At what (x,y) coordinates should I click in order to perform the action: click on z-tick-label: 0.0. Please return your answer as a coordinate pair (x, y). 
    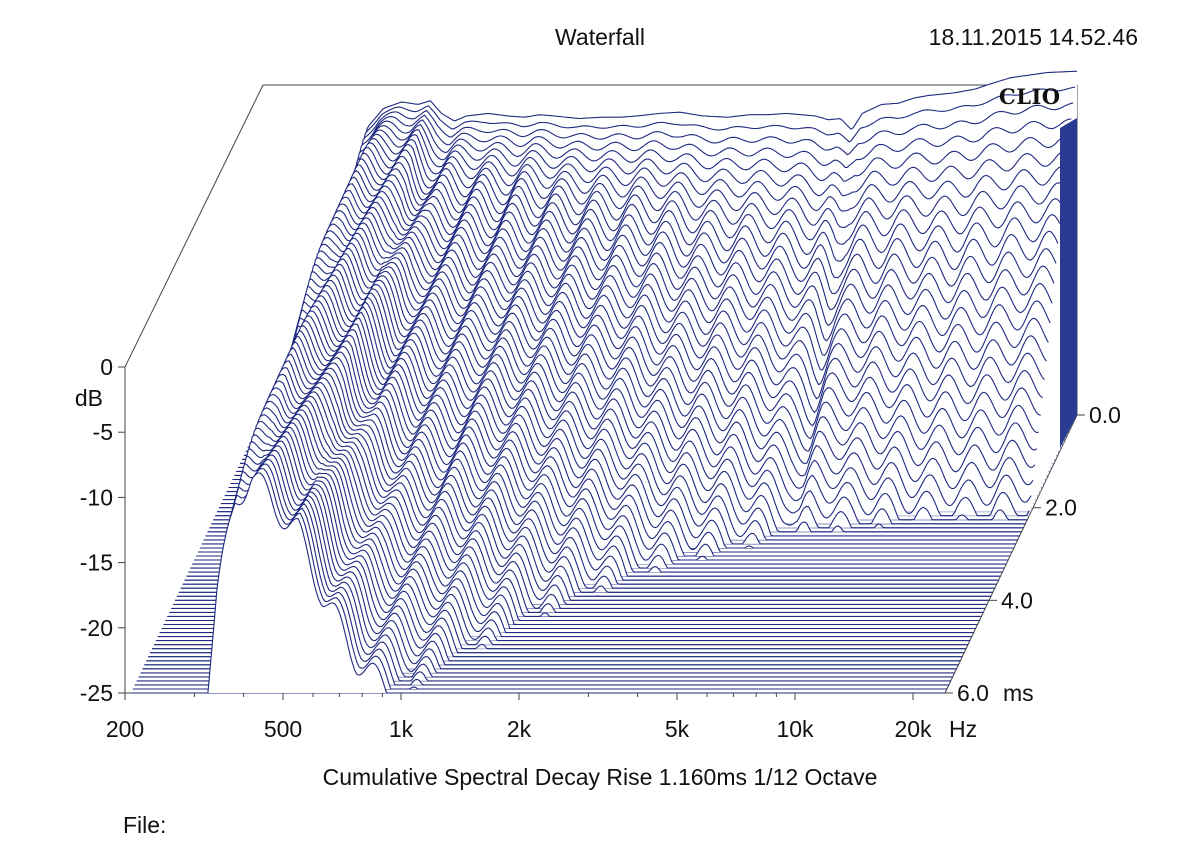
    Looking at the image, I should click on (1105, 415).